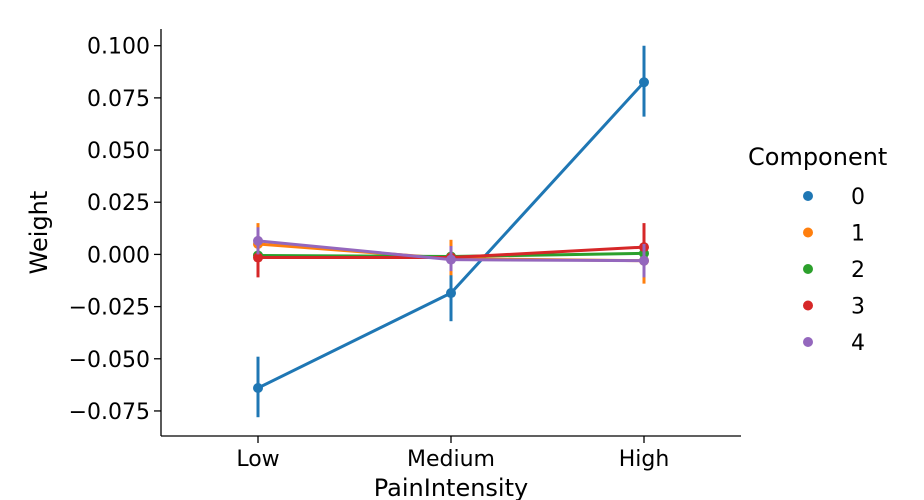  Describe the element at coordinates (858, 197) in the screenshot. I see `legend-label: 0` at that location.